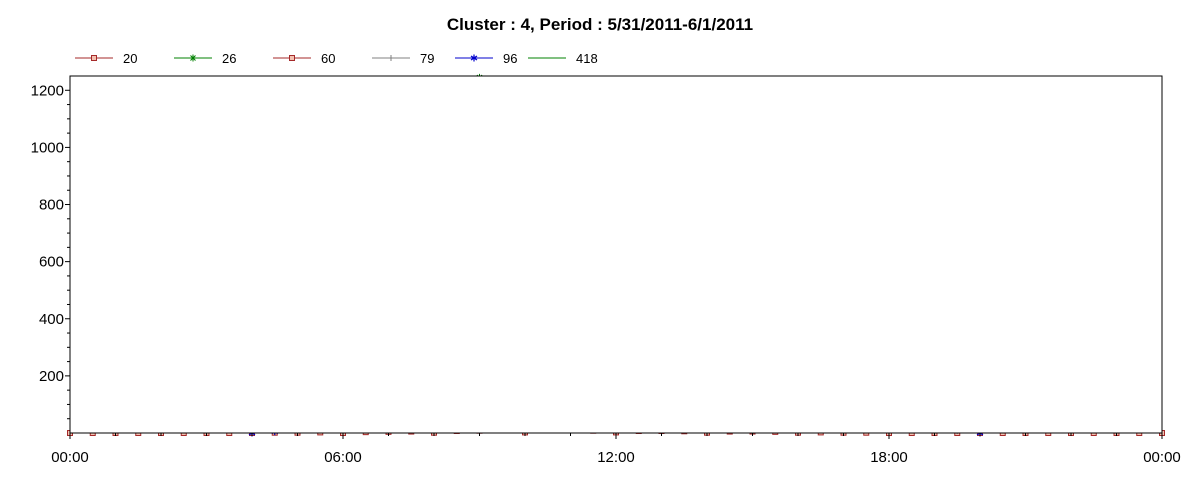 The width and height of the screenshot is (1200, 480). Describe the element at coordinates (47, 90) in the screenshot. I see `y-tick-label: 1200` at that location.